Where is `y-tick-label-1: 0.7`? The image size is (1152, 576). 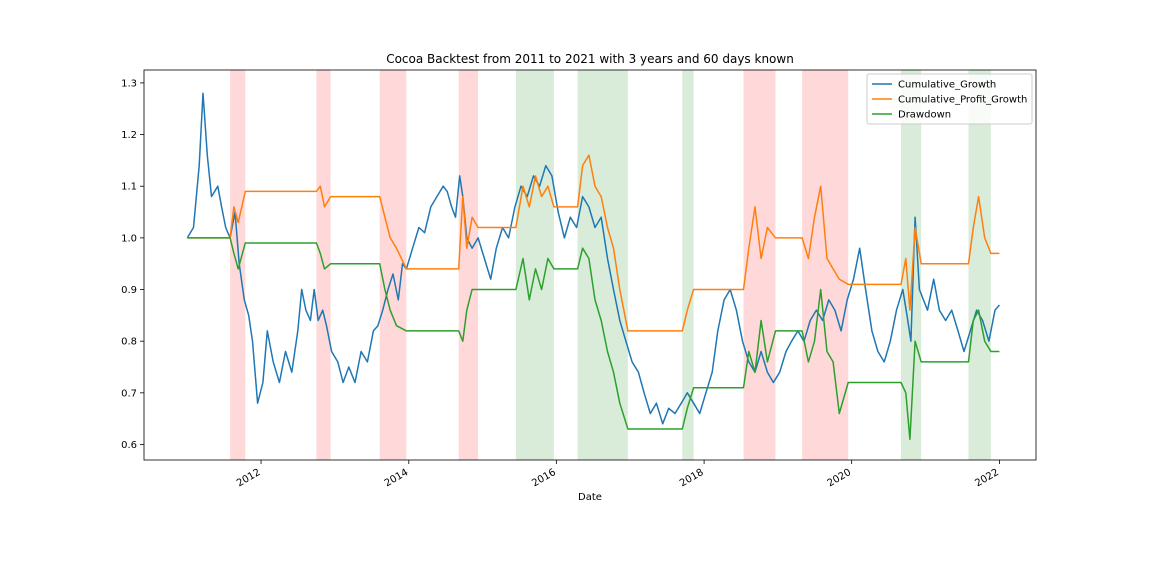 y-tick-label-1: 0.7 is located at coordinates (129, 393).